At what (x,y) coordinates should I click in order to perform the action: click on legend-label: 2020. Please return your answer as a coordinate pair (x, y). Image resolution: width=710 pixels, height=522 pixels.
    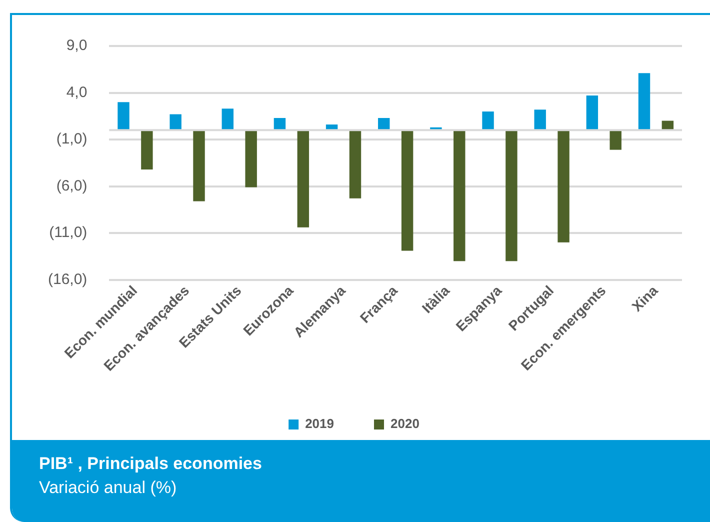
    Looking at the image, I should click on (405, 424).